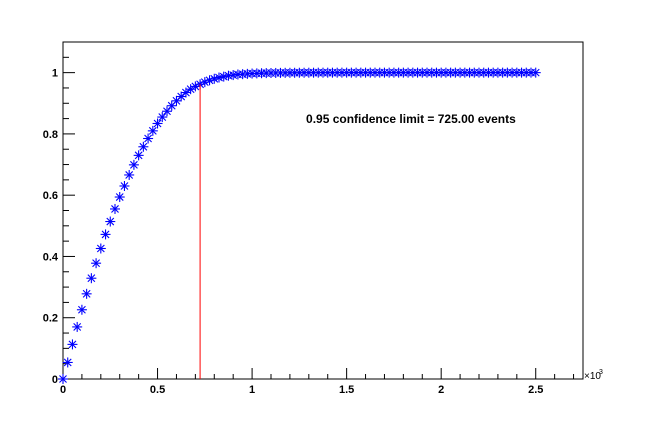  I want to click on y-tick-label: 0.4, so click(51, 257).